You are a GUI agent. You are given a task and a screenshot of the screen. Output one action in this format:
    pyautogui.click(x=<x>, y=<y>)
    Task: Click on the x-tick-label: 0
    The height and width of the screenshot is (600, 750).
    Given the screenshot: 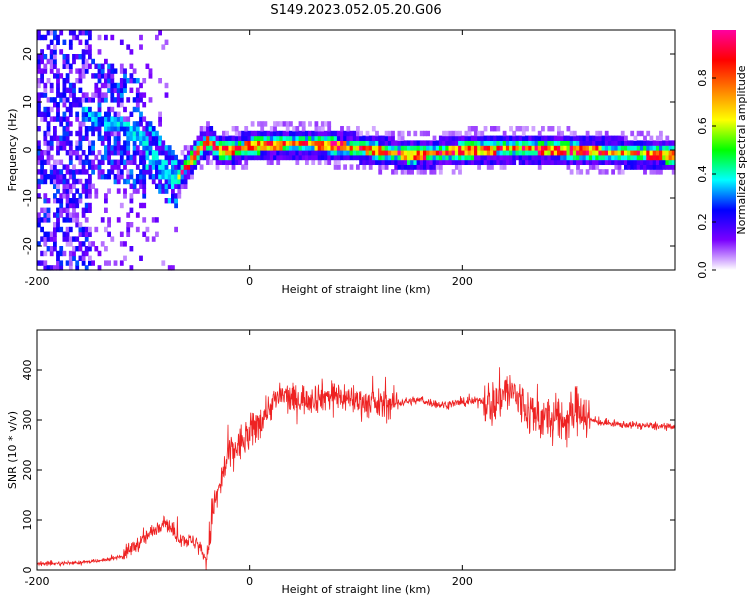 What is the action you would take?
    pyautogui.click(x=249, y=281)
    